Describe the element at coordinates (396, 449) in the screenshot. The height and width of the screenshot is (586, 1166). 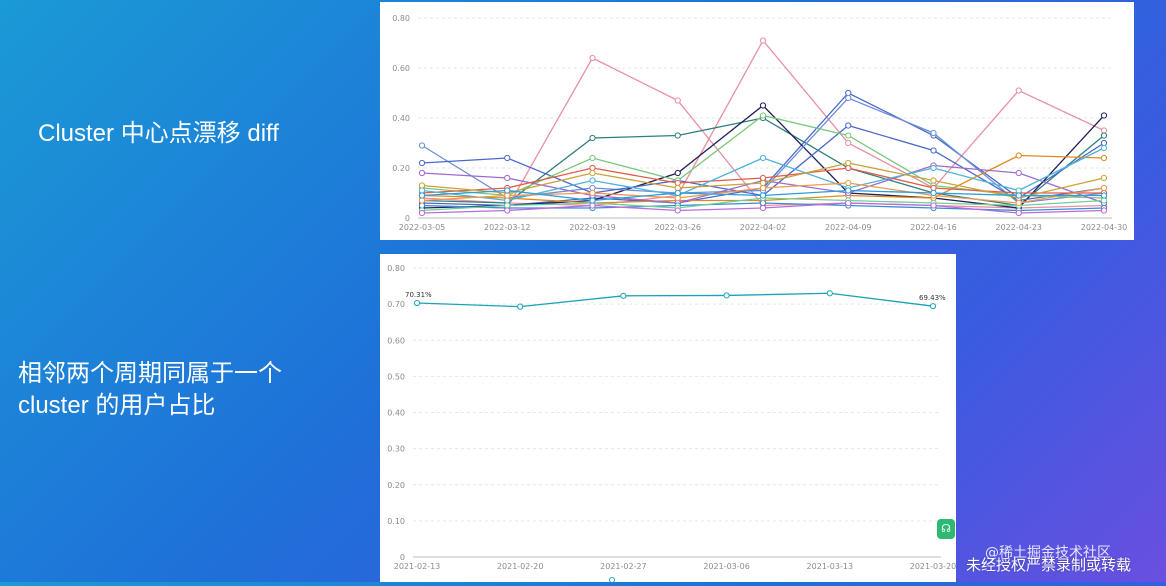
I see `y-tick-label: 0.30` at that location.